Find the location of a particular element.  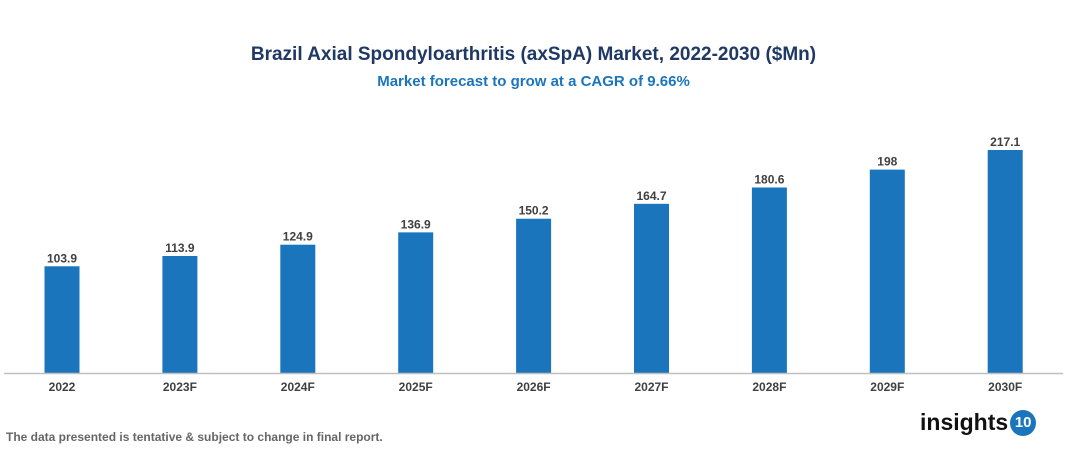

bar-2024F is located at coordinates (298, 308).